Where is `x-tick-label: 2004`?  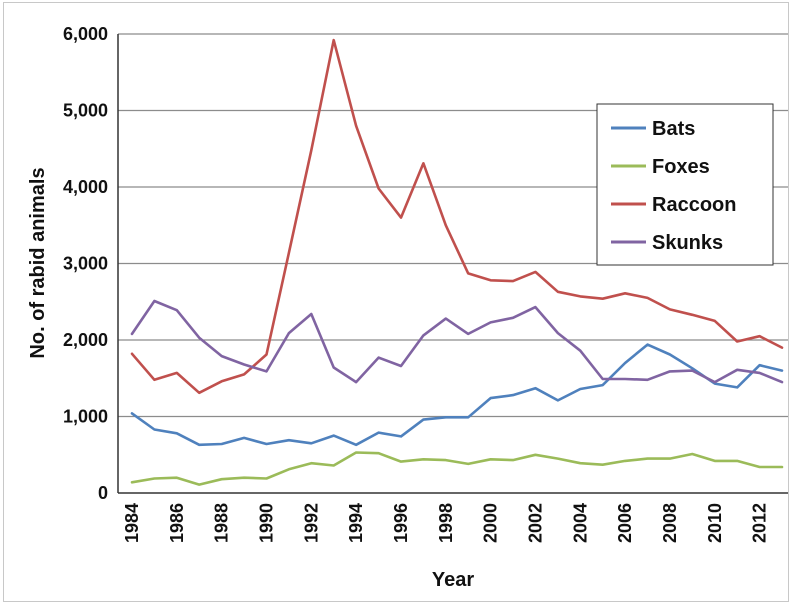 x-tick-label: 2004 is located at coordinates (580, 523).